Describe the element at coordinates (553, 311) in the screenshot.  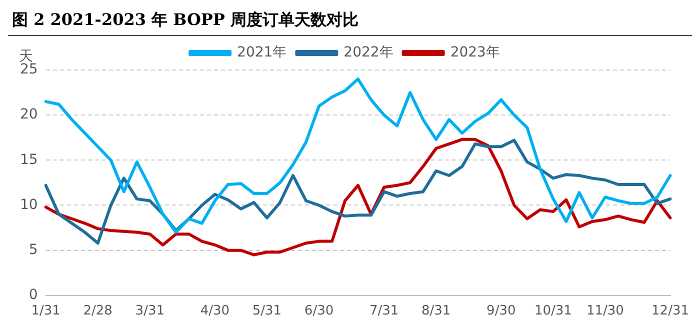
I see `x-tick-label: 10/31` at that location.